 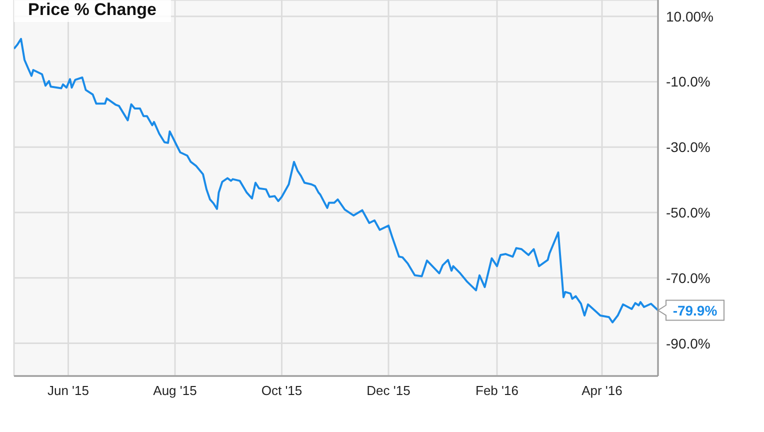 I want to click on y-tick-label: -90.0%, so click(x=688, y=343).